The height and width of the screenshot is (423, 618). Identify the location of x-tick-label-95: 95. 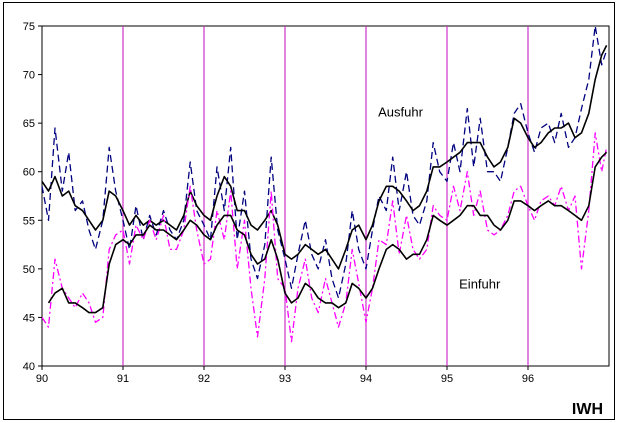
(447, 379).